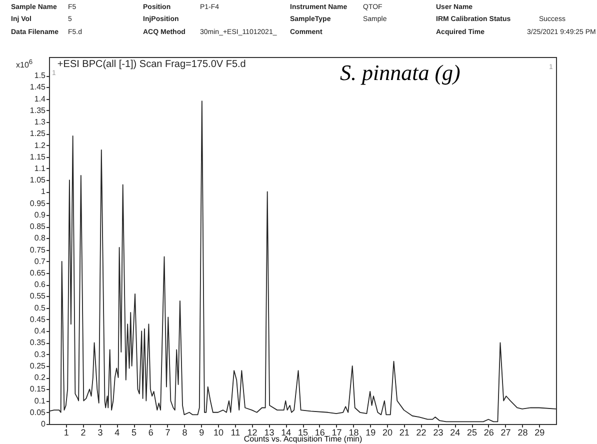  What do you see at coordinates (38, 319) in the screenshot?
I see `y-tick-label: 0.45` at bounding box center [38, 319].